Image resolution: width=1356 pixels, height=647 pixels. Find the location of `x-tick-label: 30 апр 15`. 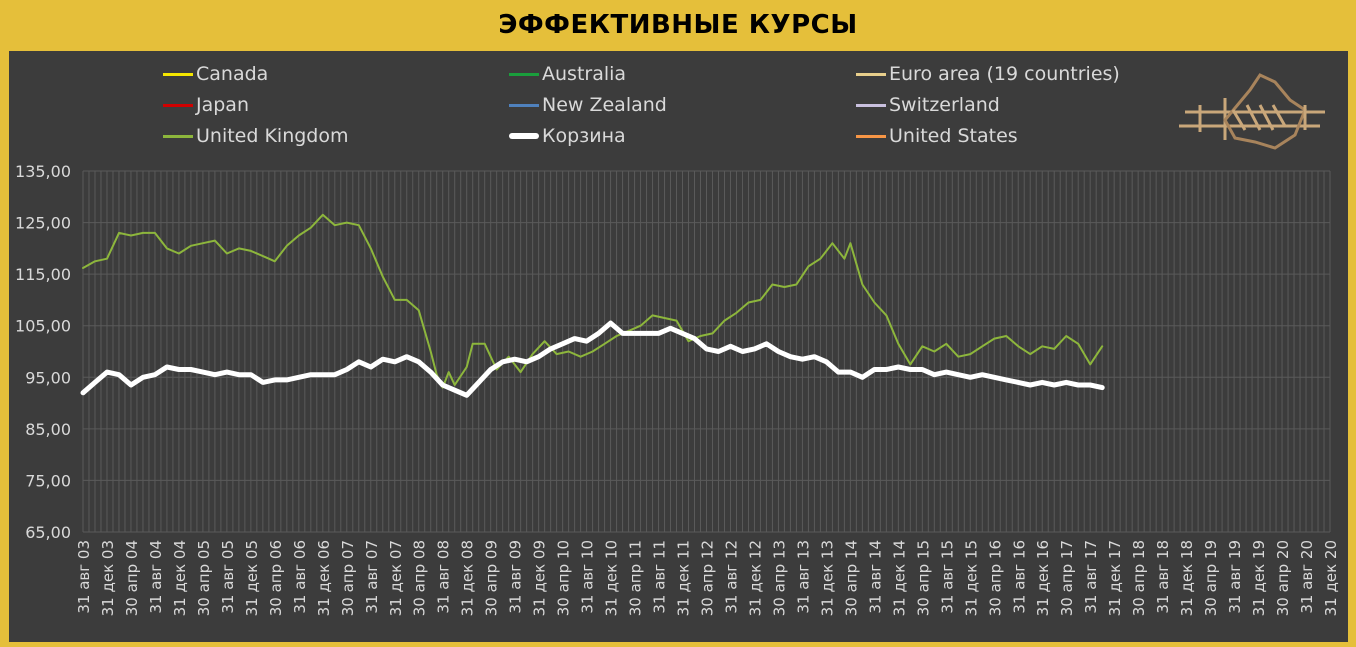

x-tick-label: 30 апр 15 is located at coordinates (923, 578).